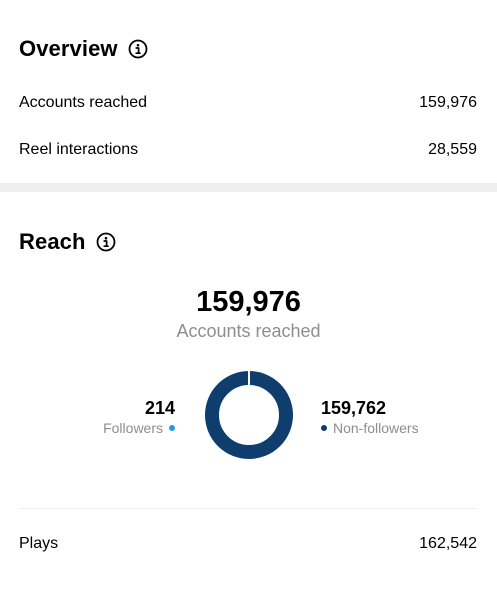 The image size is (497, 591). Describe the element at coordinates (79, 149) in the screenshot. I see `row-label: Reel interactions` at that location.